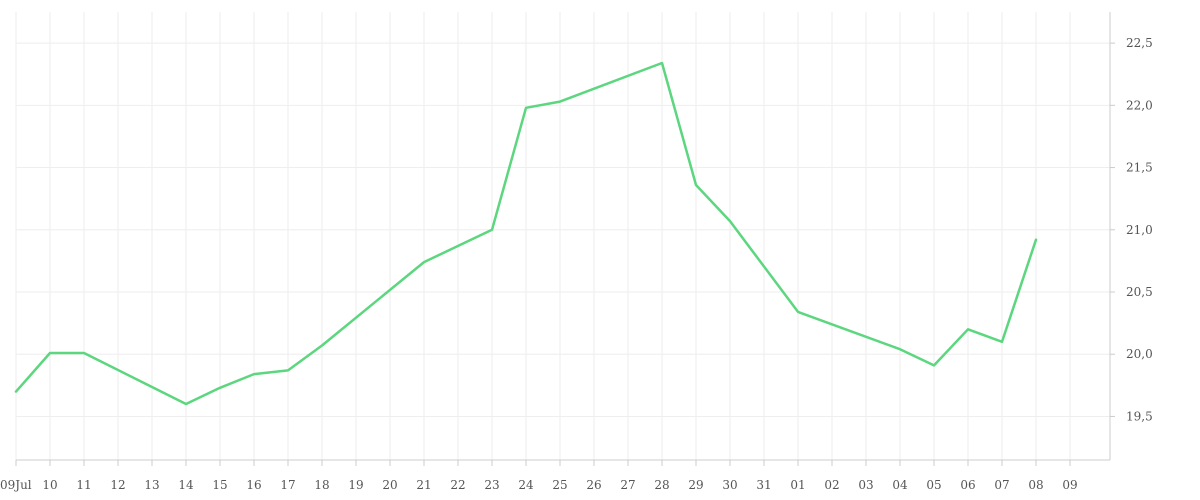 The height and width of the screenshot is (500, 1200). Describe the element at coordinates (117, 485) in the screenshot. I see `x-tick-label: 12` at that location.